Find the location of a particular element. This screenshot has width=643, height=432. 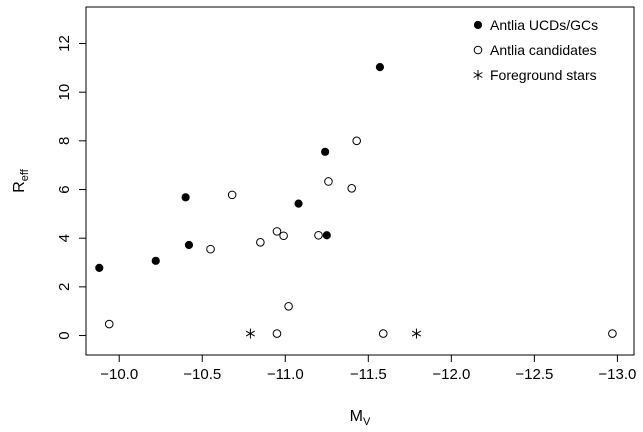

y-tick-label: 6 is located at coordinates (64, 189).